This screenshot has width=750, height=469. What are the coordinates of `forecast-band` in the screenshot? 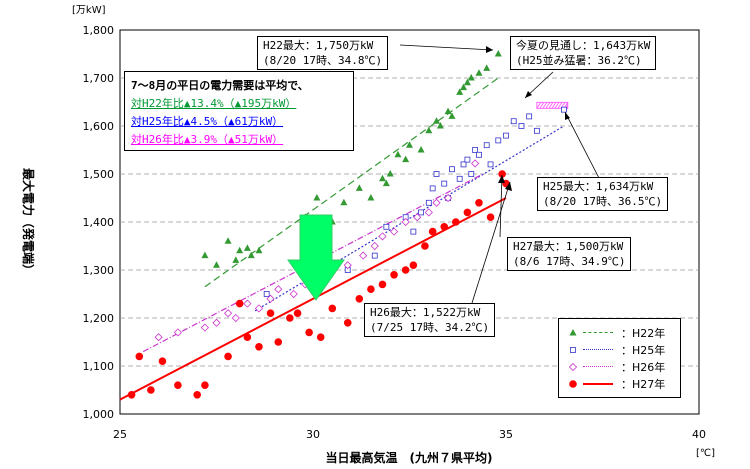 It's located at (552, 105).